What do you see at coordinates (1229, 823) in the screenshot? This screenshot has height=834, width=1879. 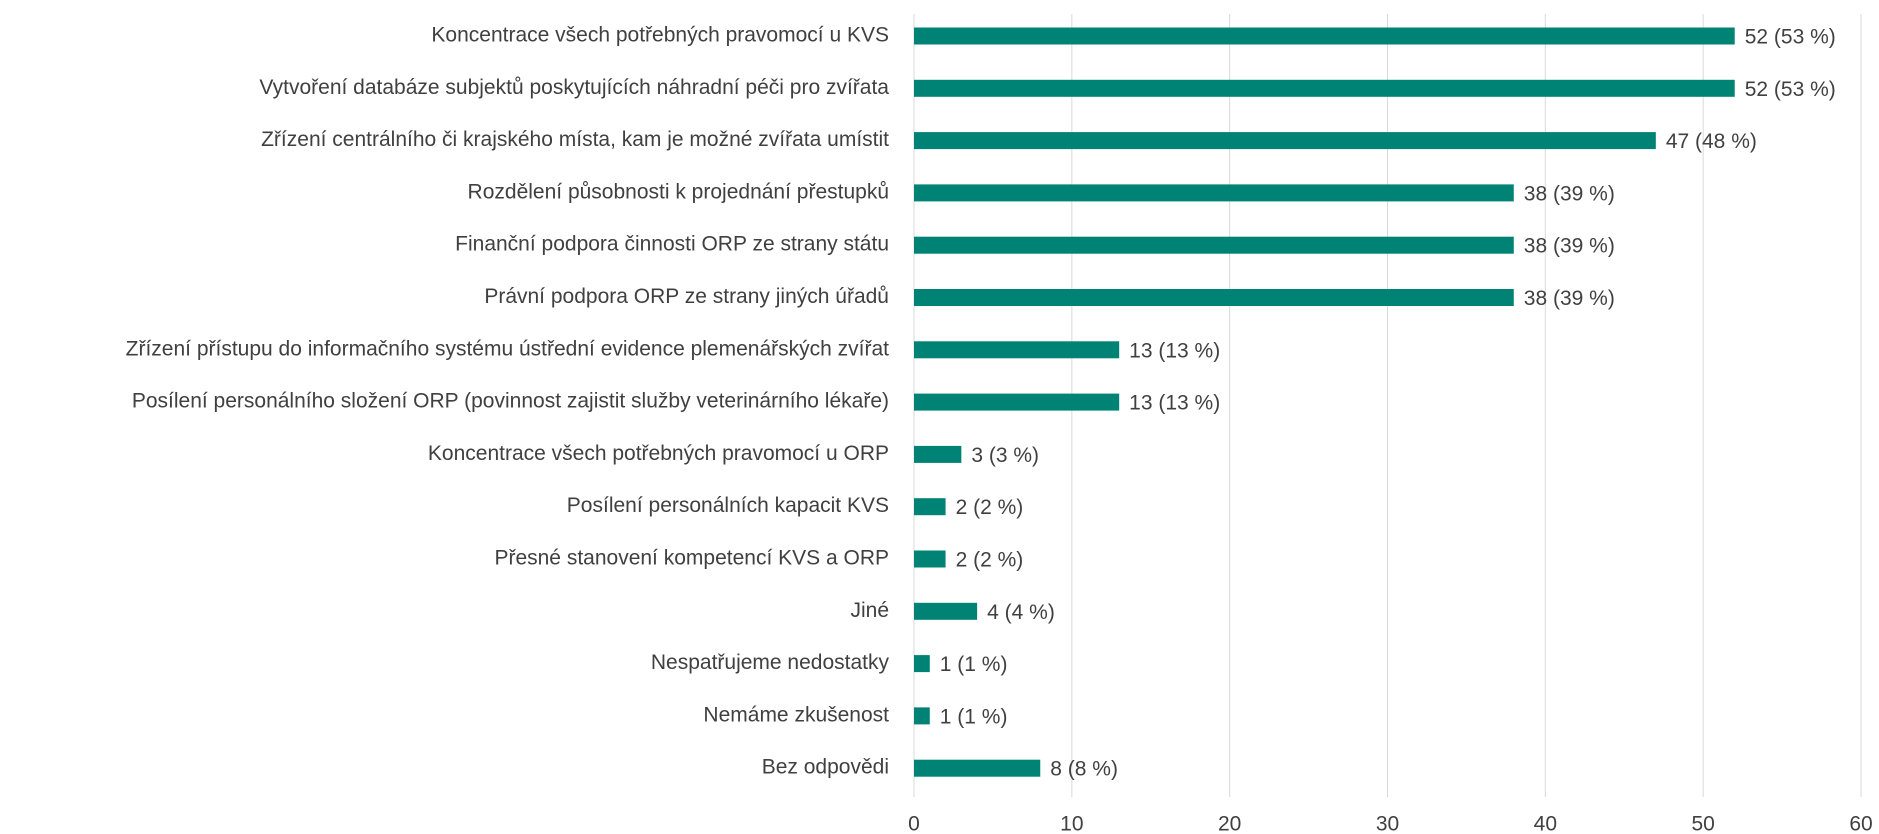 I see `x-tick-label: 20` at bounding box center [1229, 823].